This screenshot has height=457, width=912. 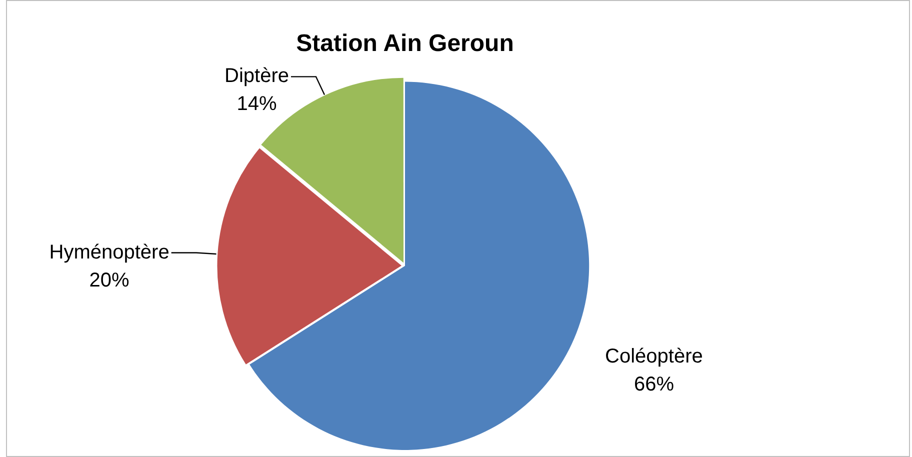 I want to click on chart-title: Station Ain Geroun, so click(x=405, y=44).